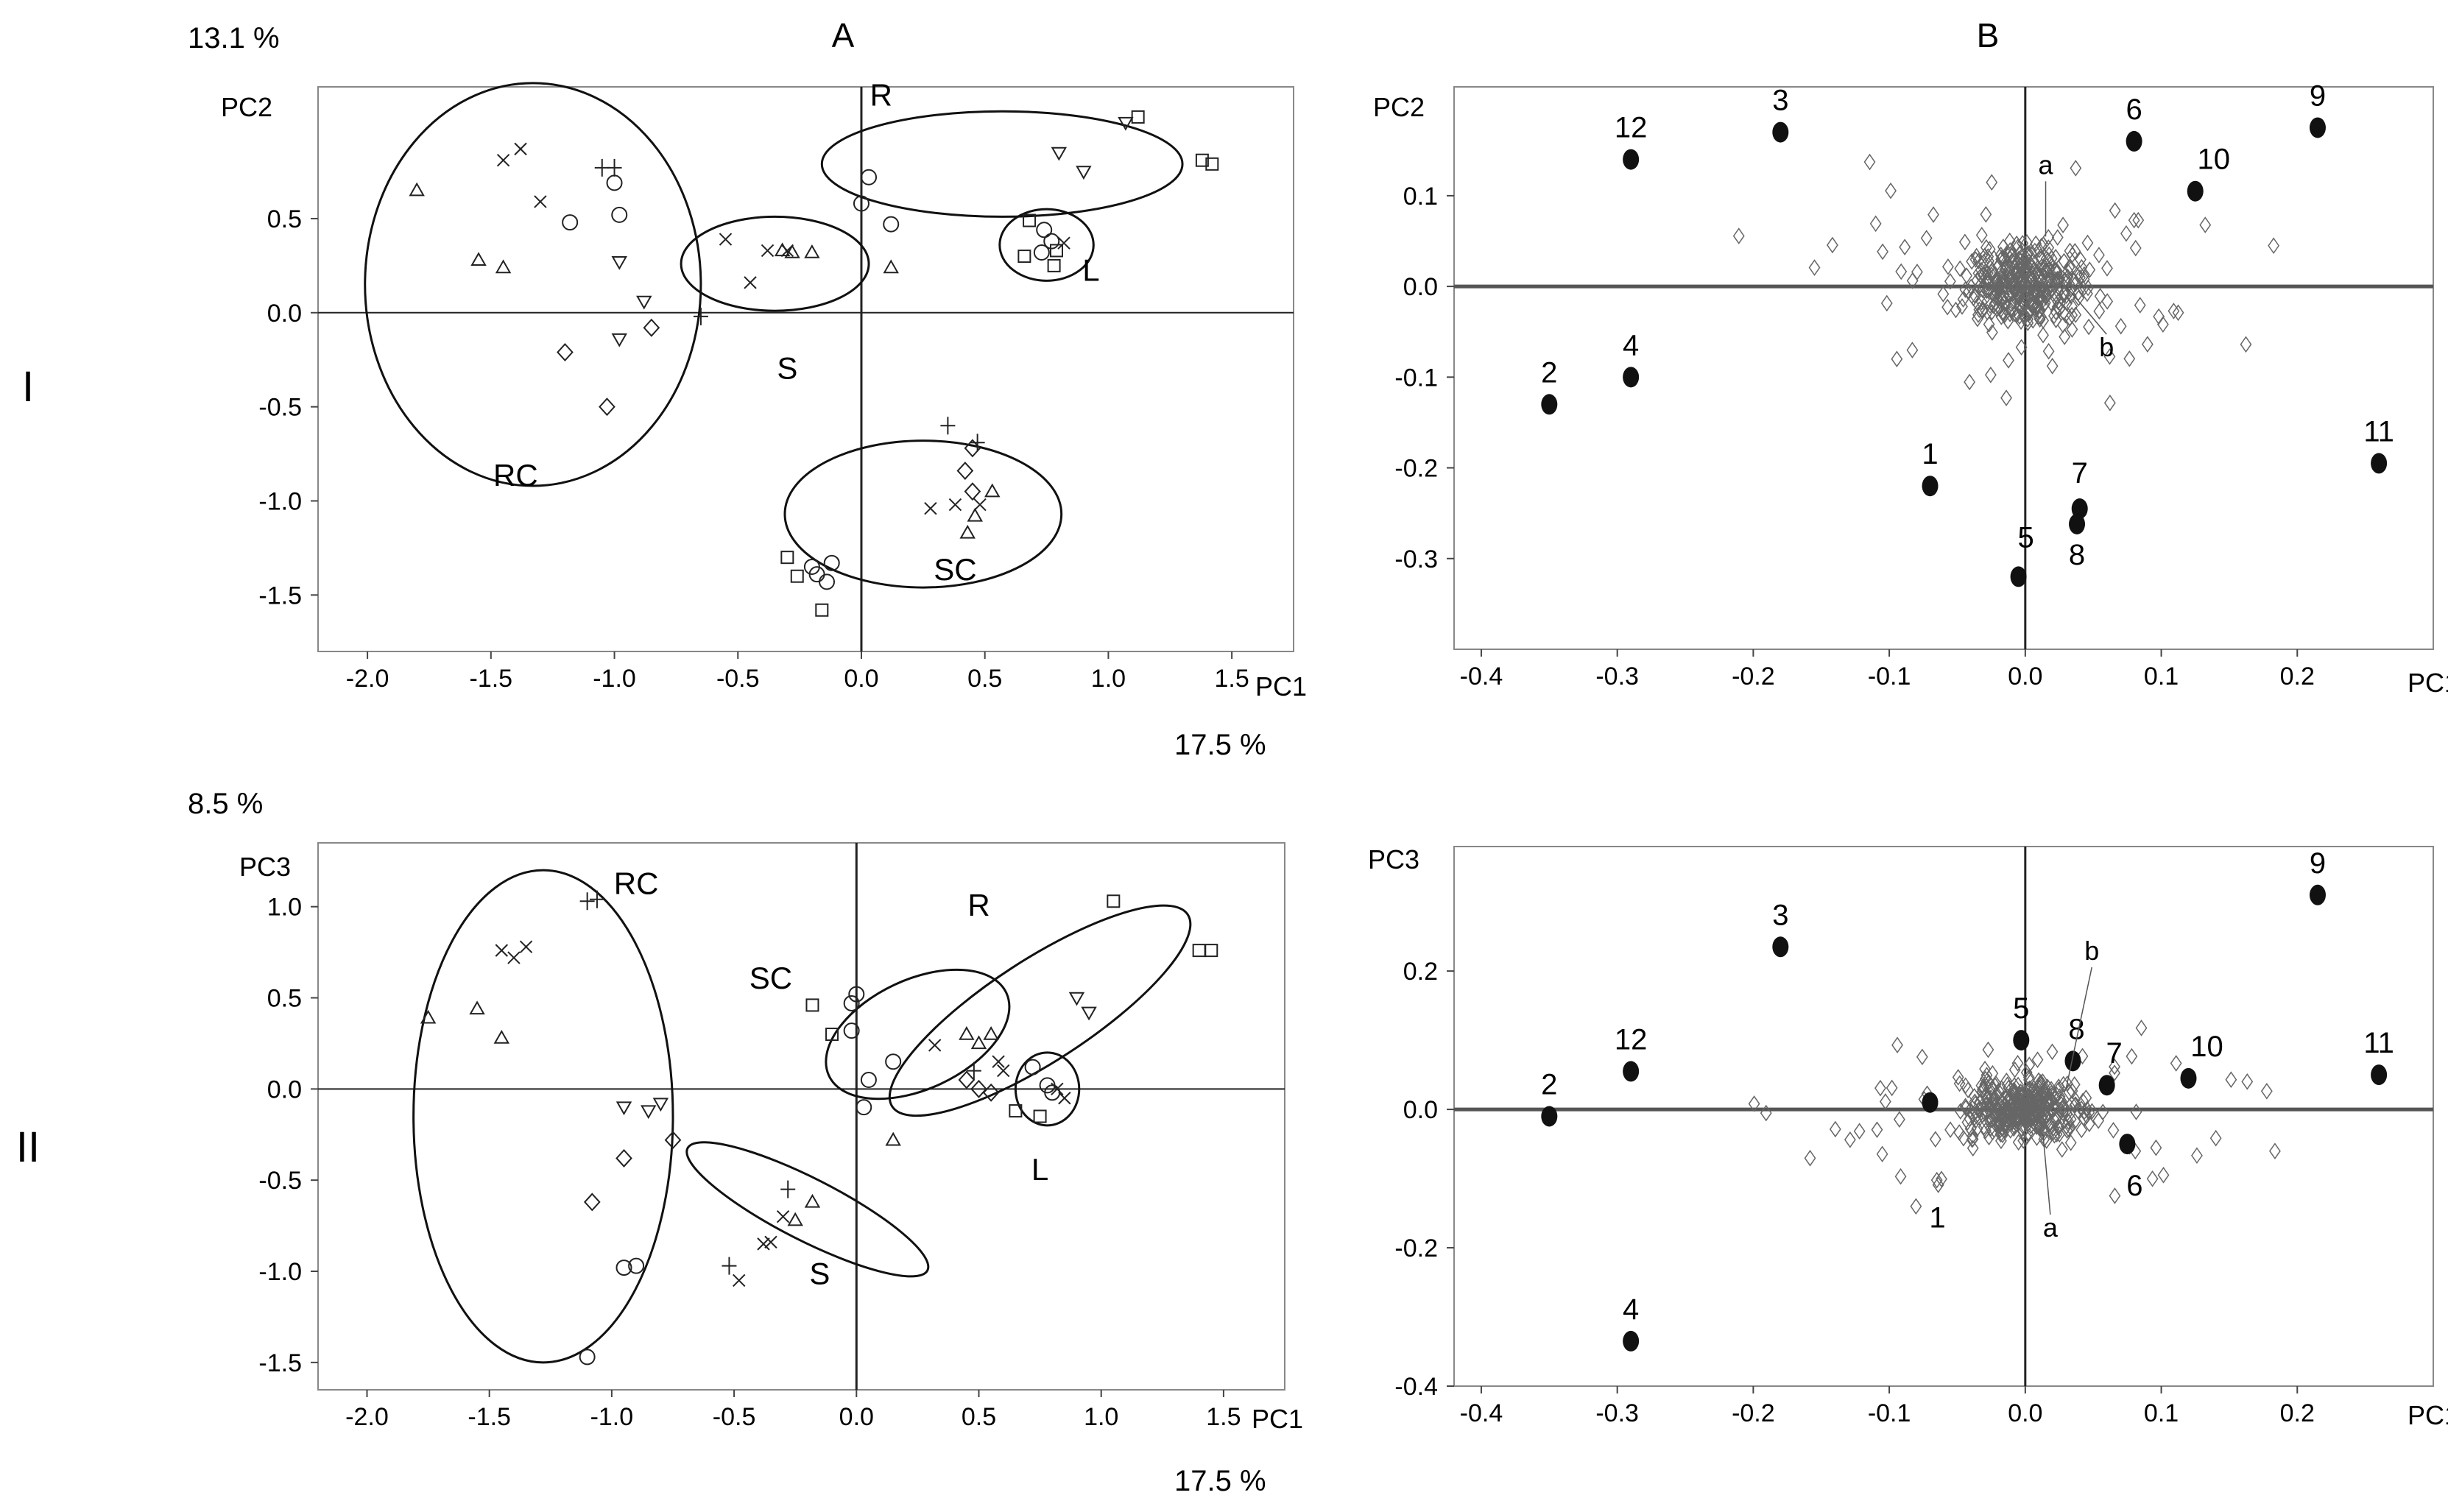 This screenshot has width=2448, height=1512. What do you see at coordinates (1631, 1039) in the screenshot?
I see `loading-point-label: 12` at bounding box center [1631, 1039].